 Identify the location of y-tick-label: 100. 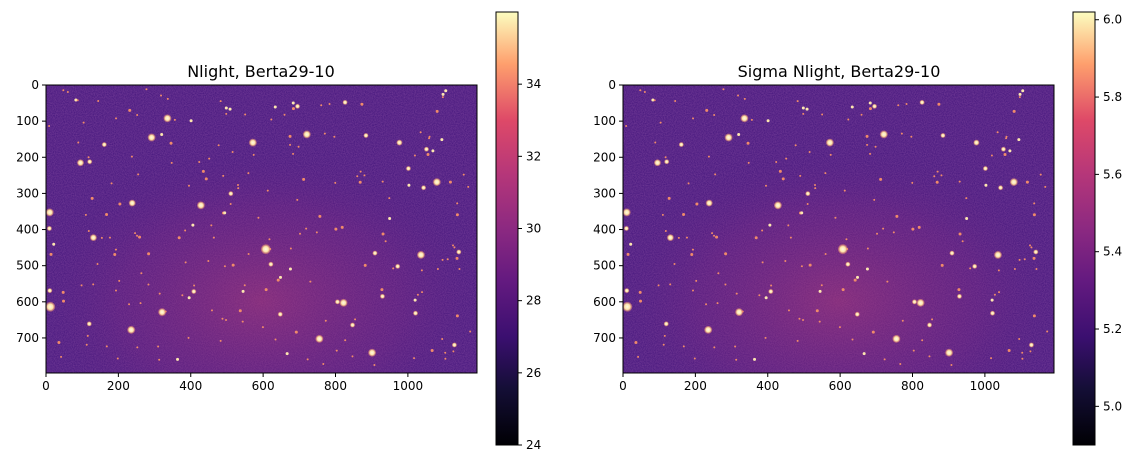
(27, 121).